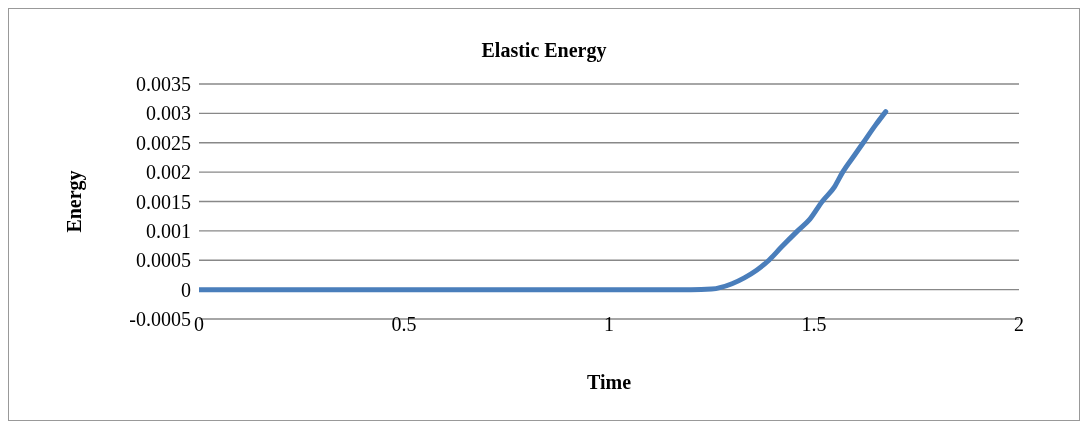 This screenshot has height=427, width=1086. What do you see at coordinates (1019, 324) in the screenshot?
I see `x-tick-label: 2` at bounding box center [1019, 324].